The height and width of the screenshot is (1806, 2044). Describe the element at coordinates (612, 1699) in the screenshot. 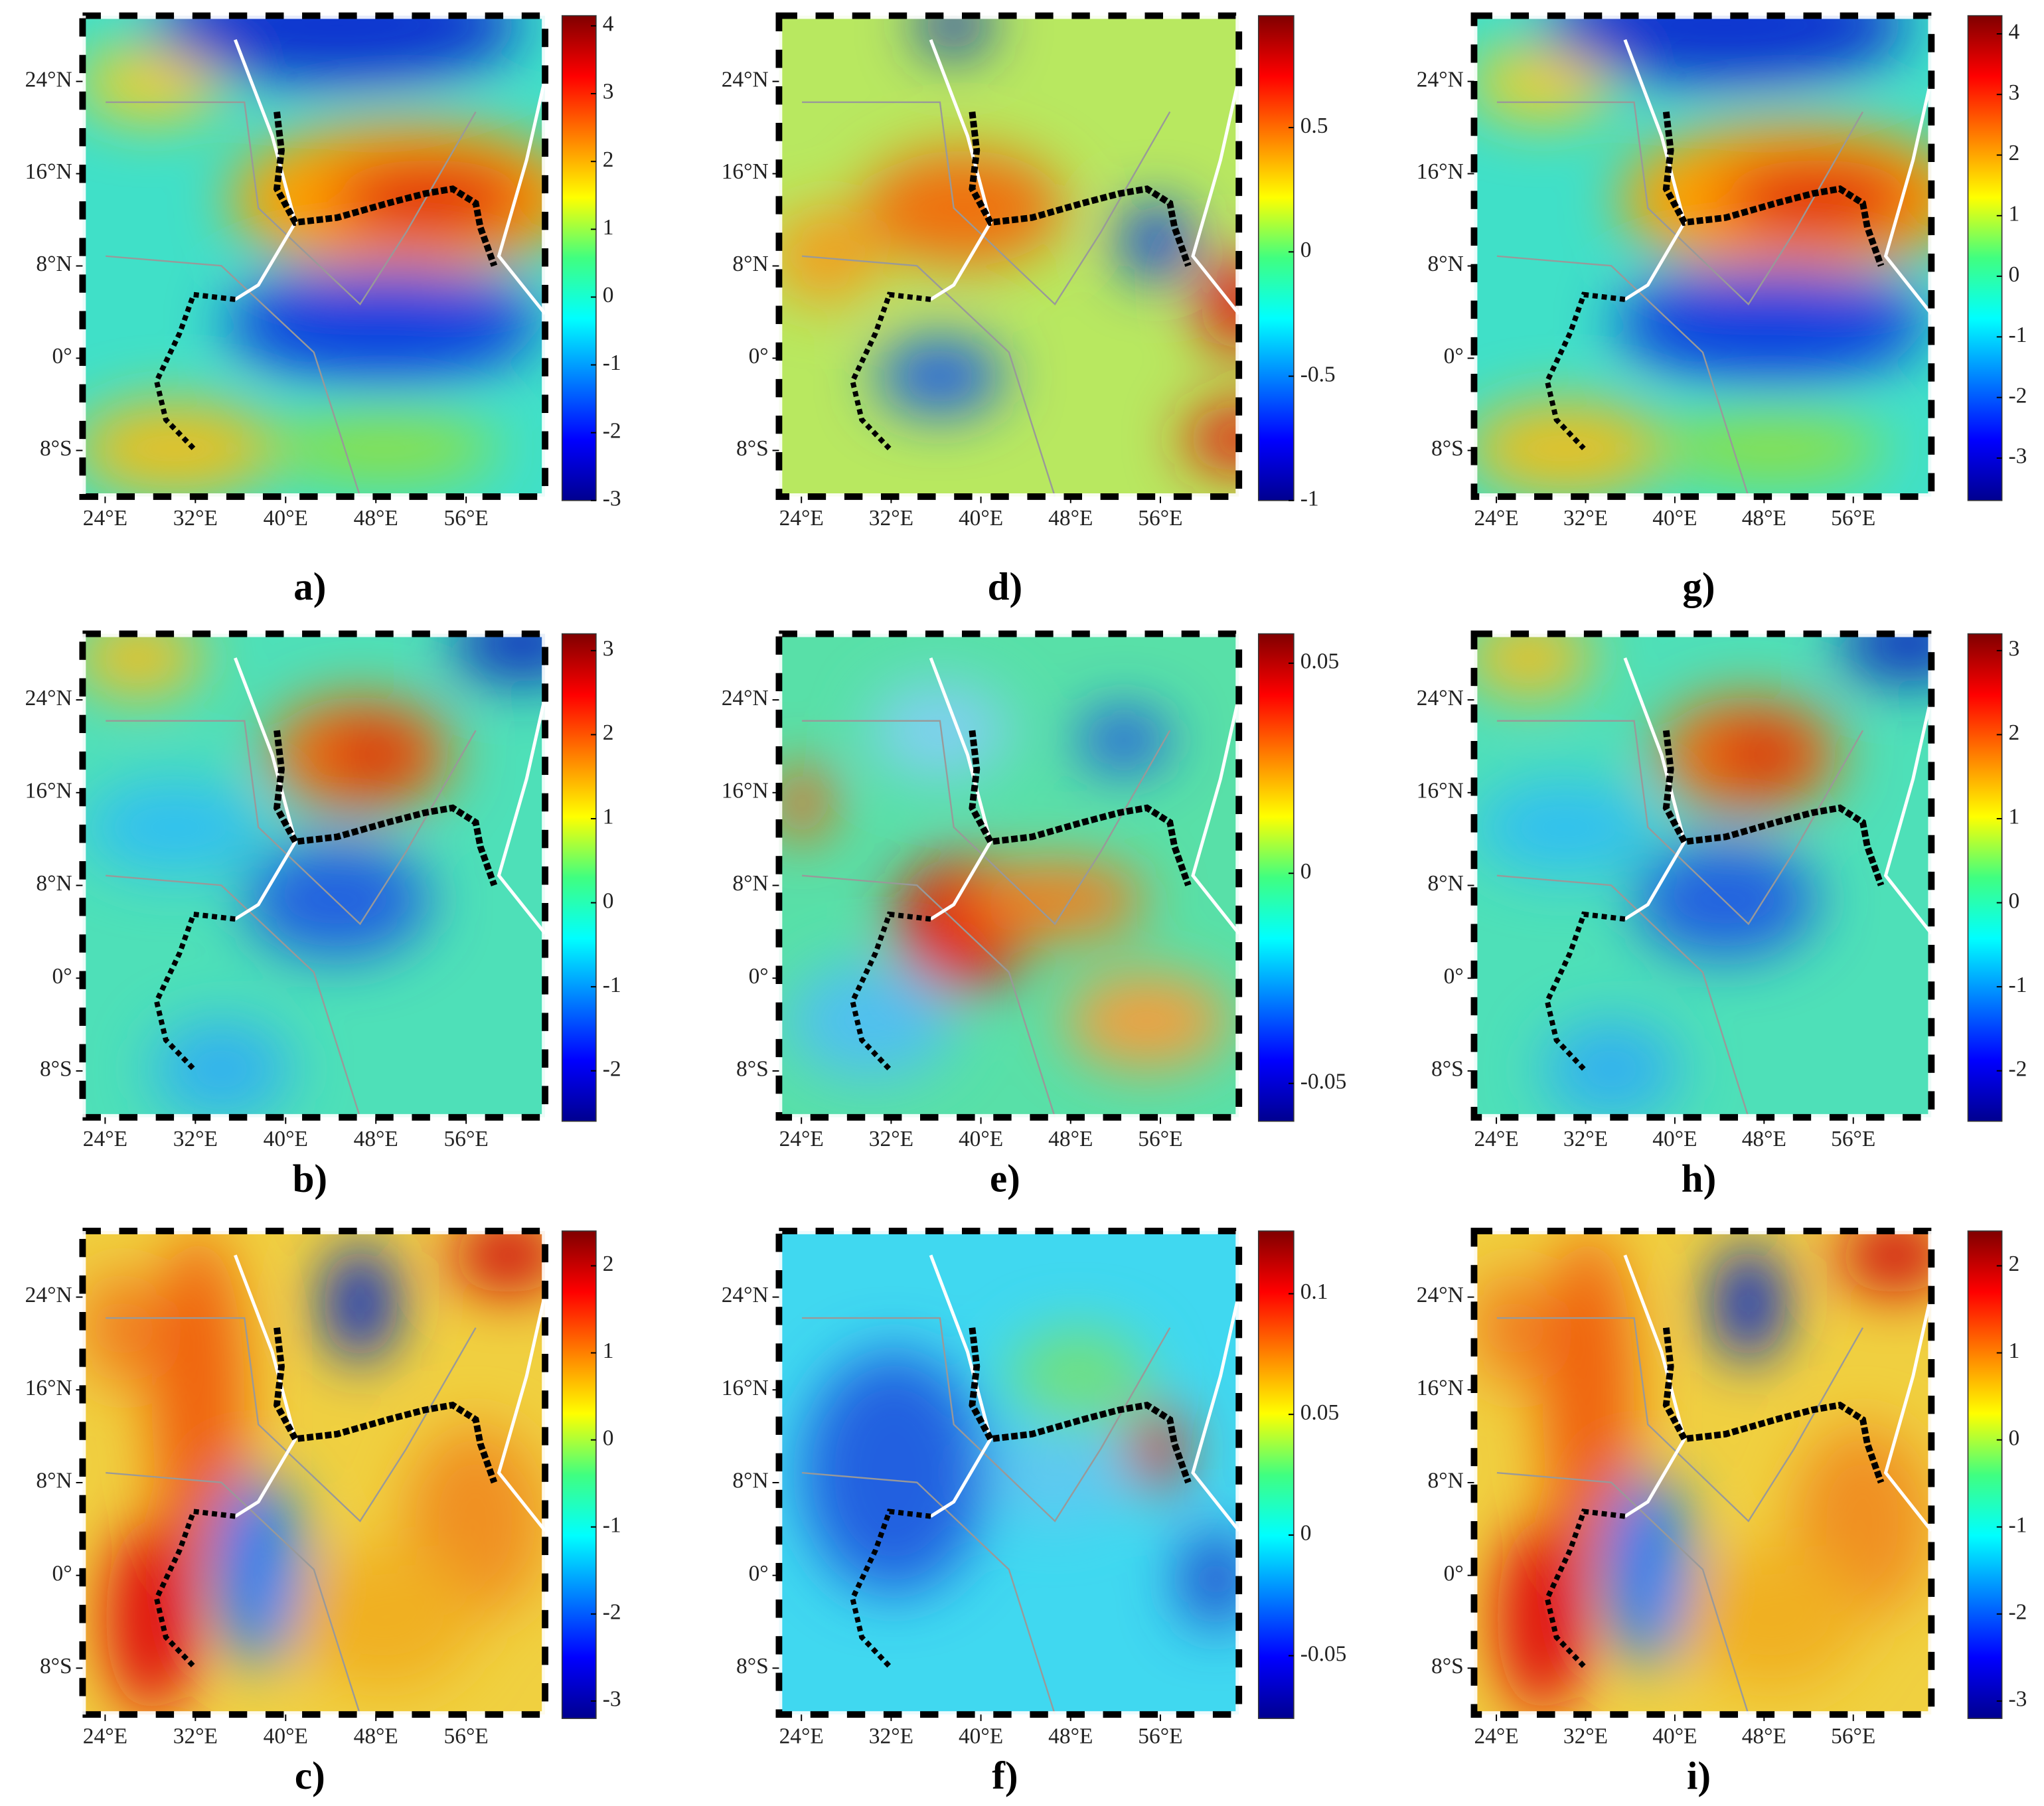

I see `colorbar-tick-label: -3` at that location.